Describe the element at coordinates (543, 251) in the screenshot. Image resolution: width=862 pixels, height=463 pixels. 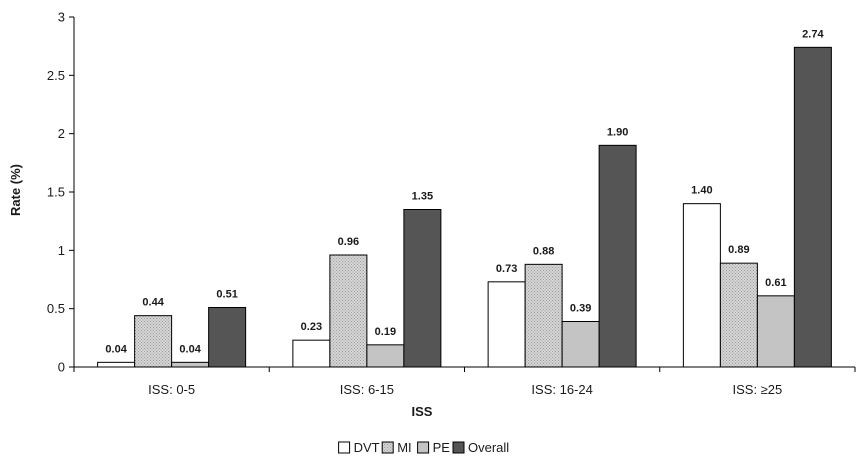
I see `data-label-mi: 0.88` at that location.